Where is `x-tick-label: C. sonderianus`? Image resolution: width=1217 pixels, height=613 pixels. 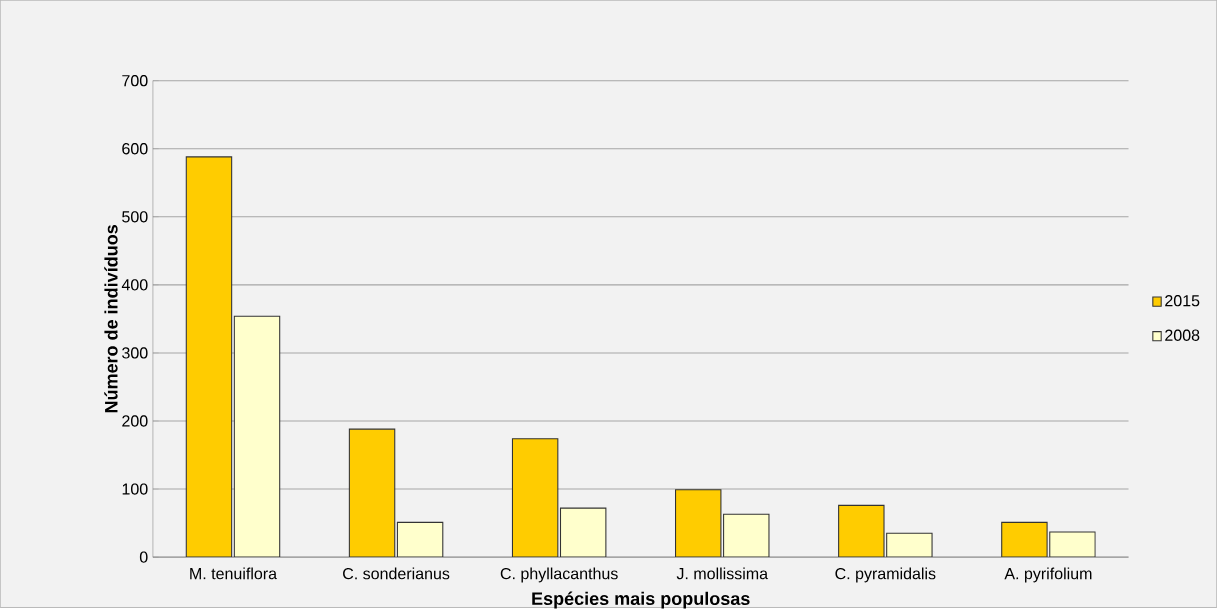
x-tick-label: C. sonderianus is located at coordinates (396, 573).